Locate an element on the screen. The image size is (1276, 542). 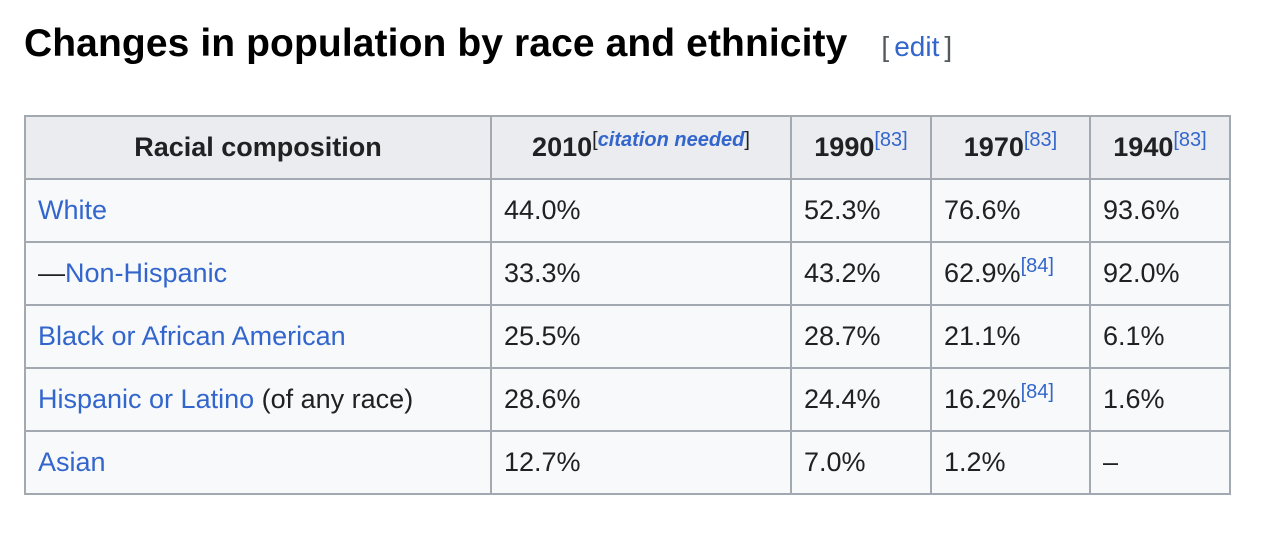
value-cell: 62.9%[84] is located at coordinates (1010, 273).